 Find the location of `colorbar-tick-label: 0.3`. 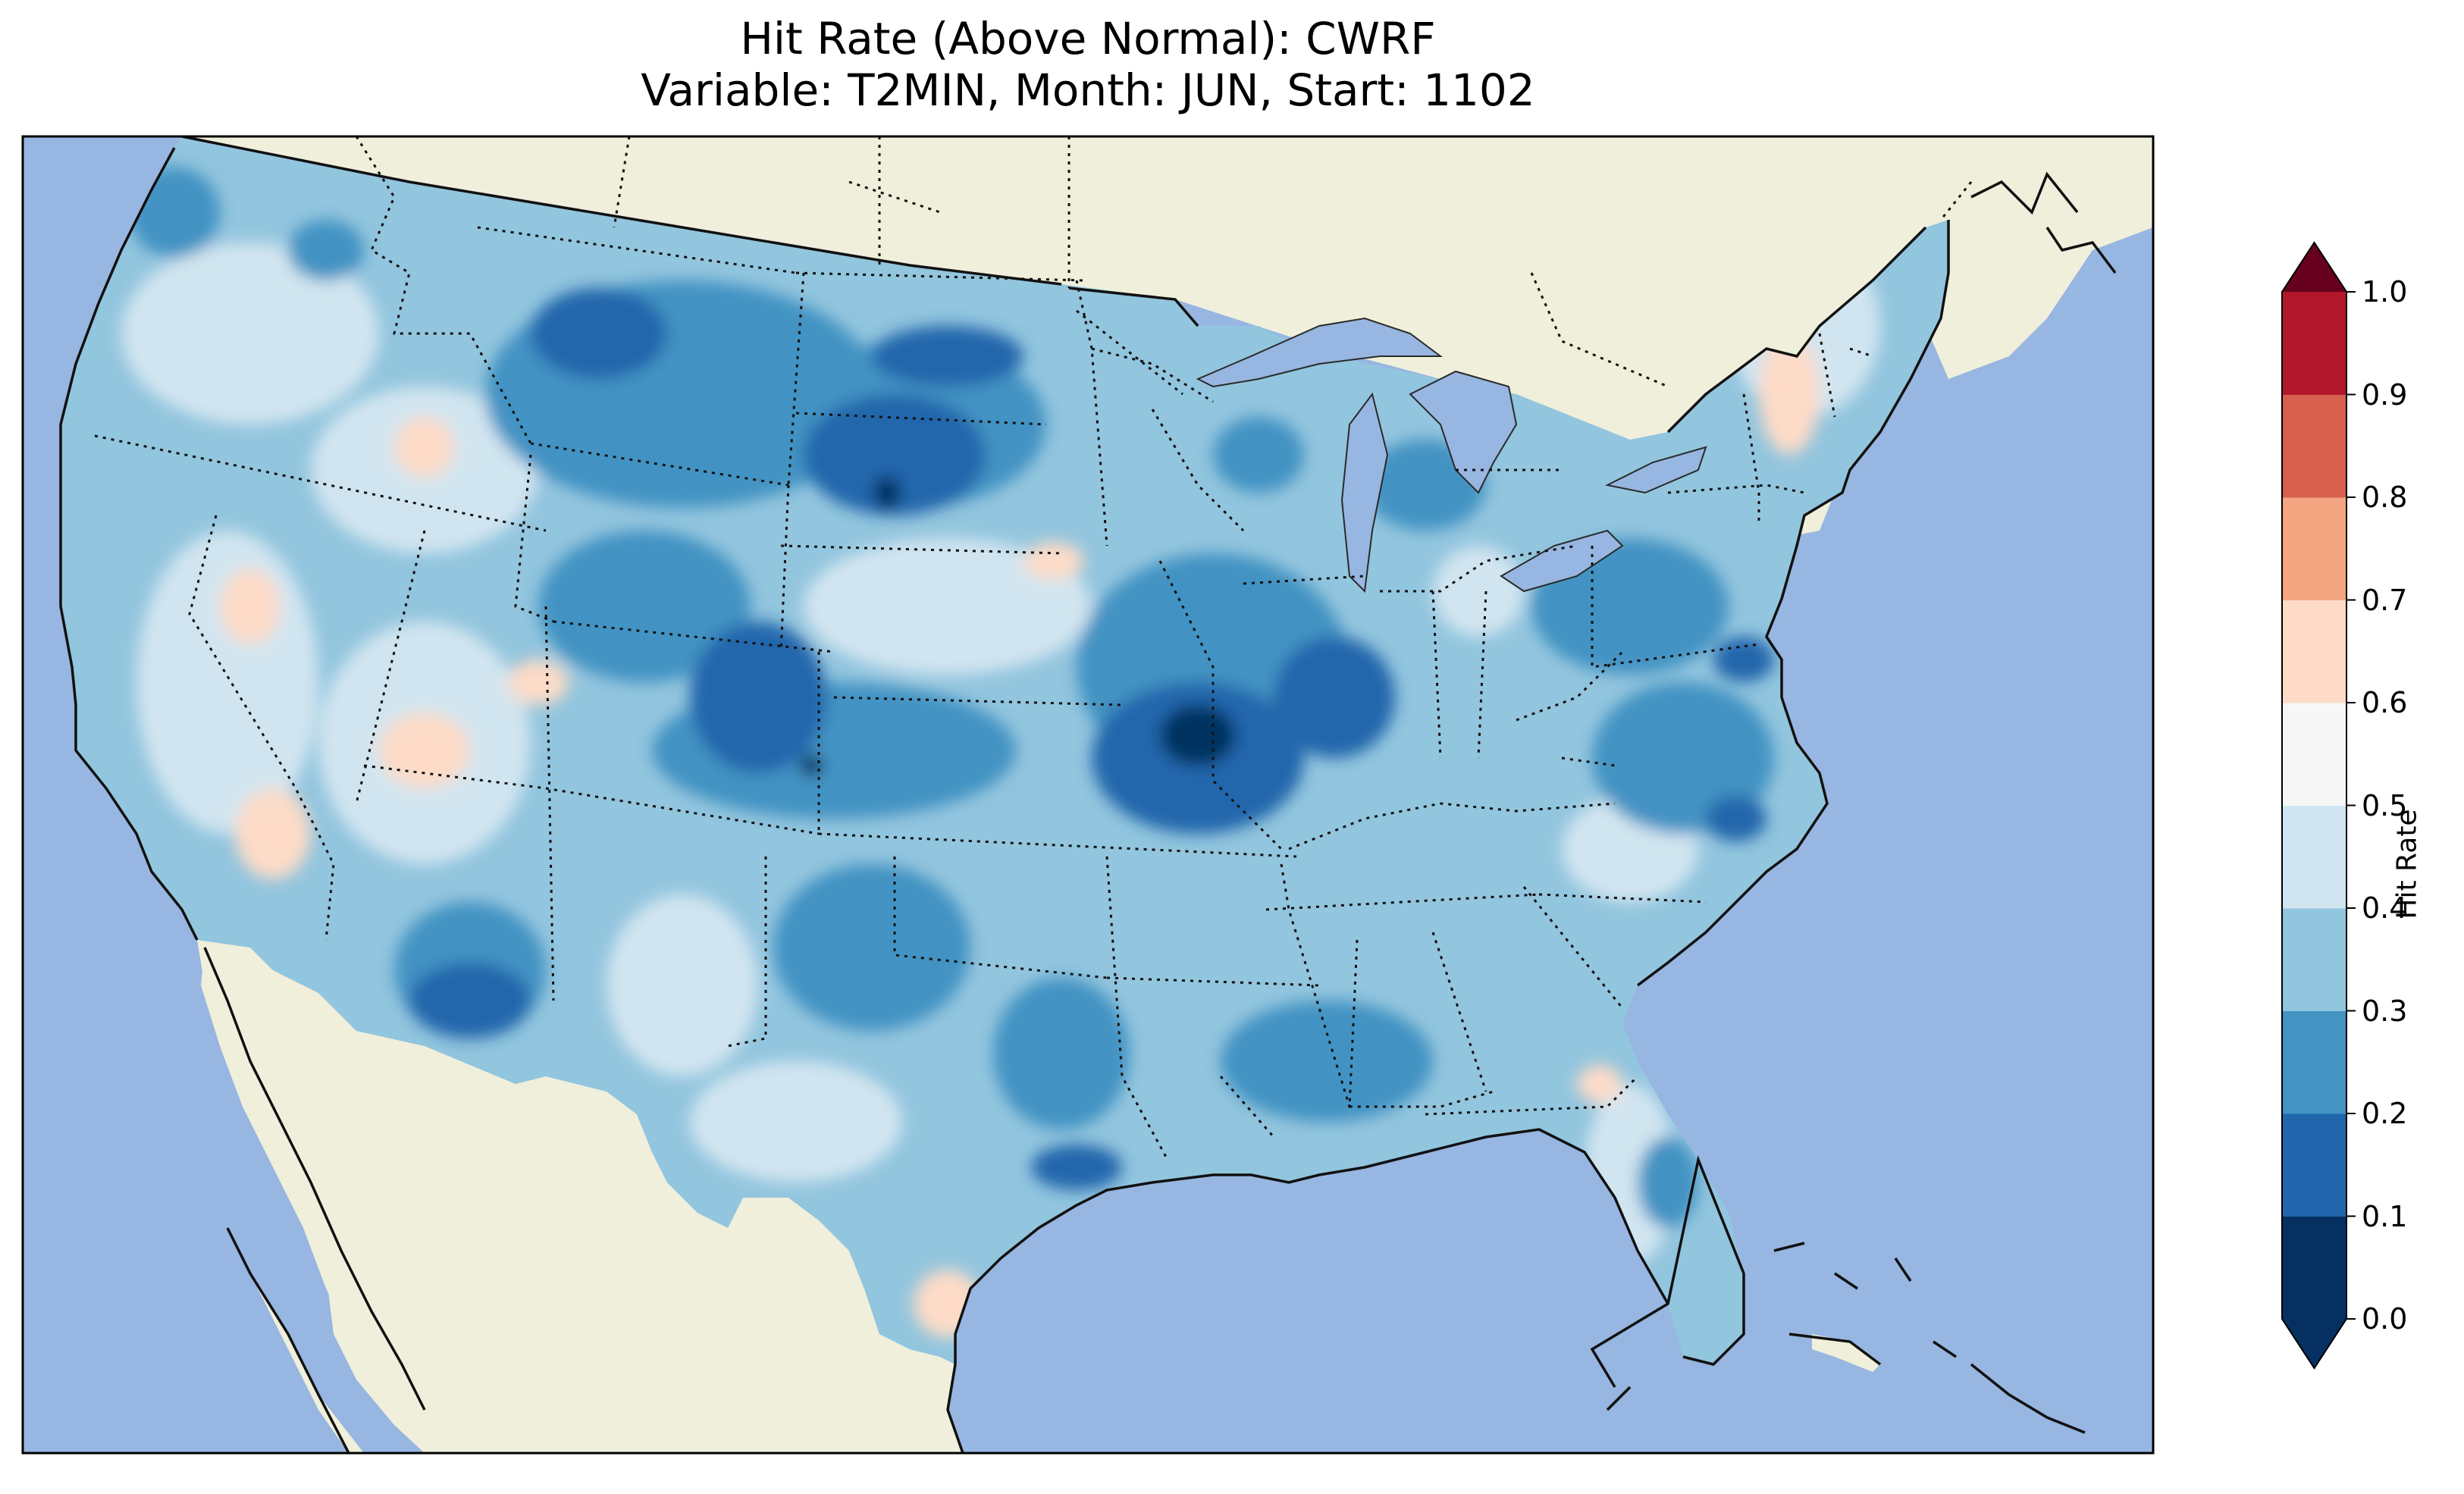

colorbar-tick-label: 0.3 is located at coordinates (2385, 1011).